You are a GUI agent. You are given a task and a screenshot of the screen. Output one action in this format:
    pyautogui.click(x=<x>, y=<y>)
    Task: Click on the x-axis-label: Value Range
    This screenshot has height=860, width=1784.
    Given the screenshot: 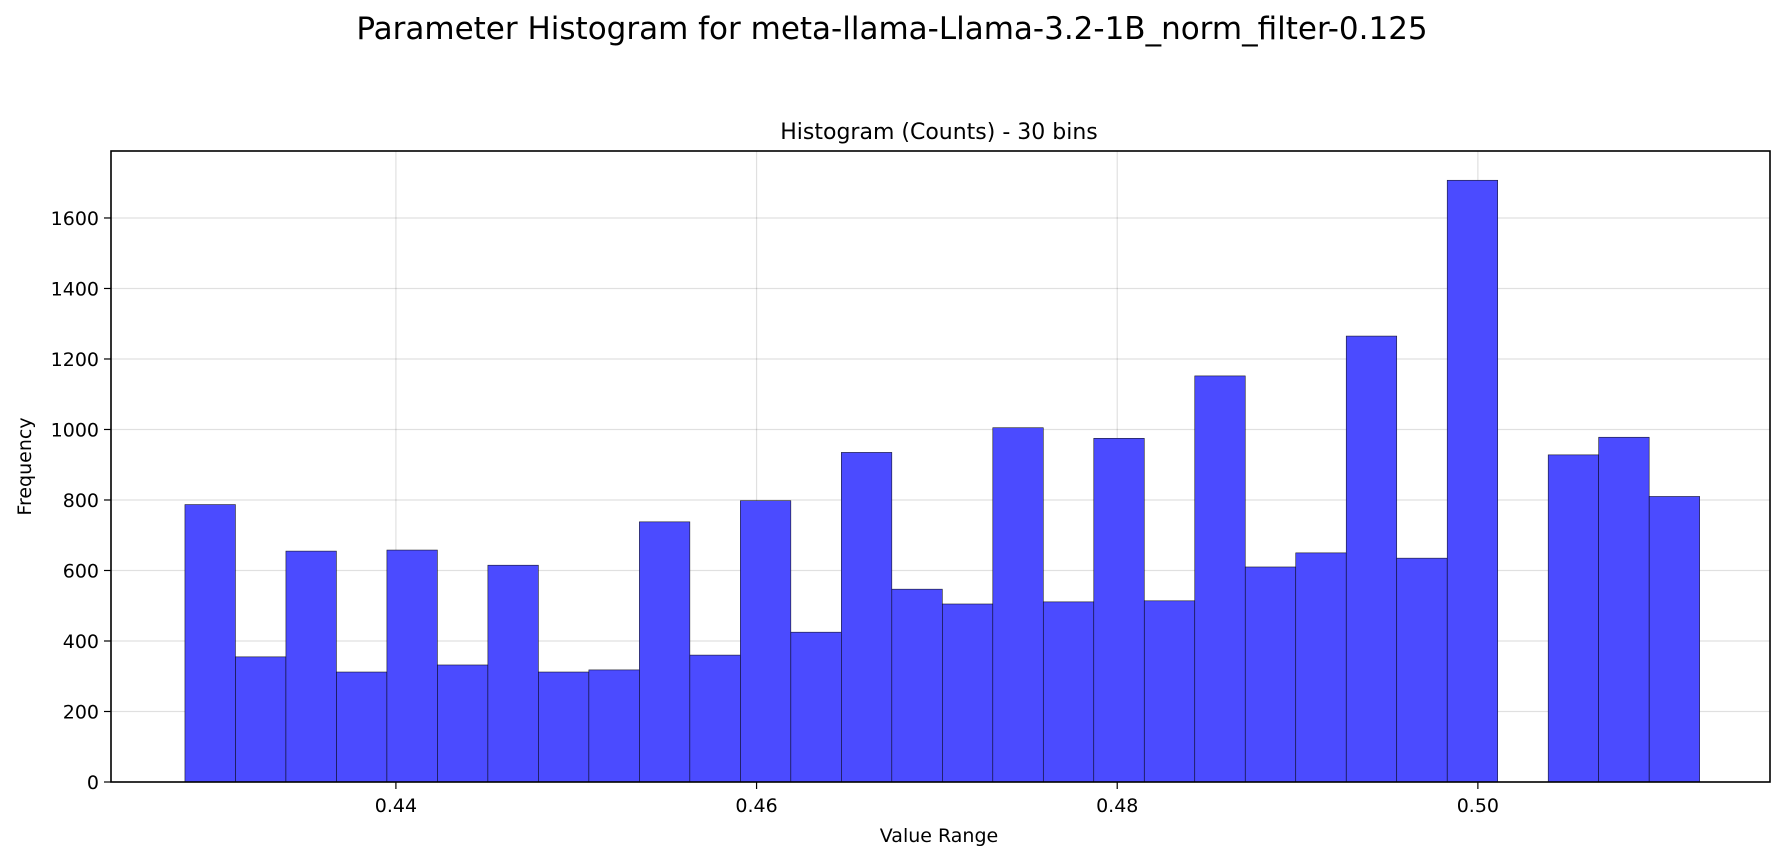 What is the action you would take?
    pyautogui.click(x=939, y=836)
    